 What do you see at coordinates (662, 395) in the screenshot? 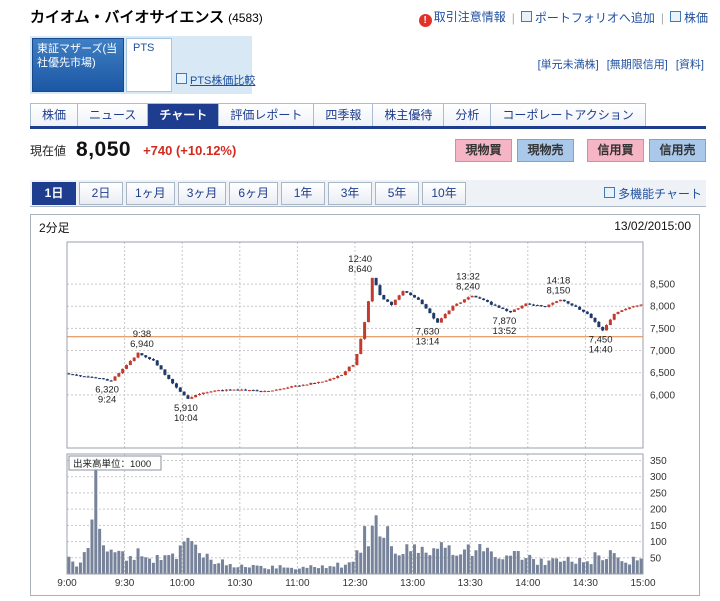
I see `svg-text: 6,000` at bounding box center [662, 395].